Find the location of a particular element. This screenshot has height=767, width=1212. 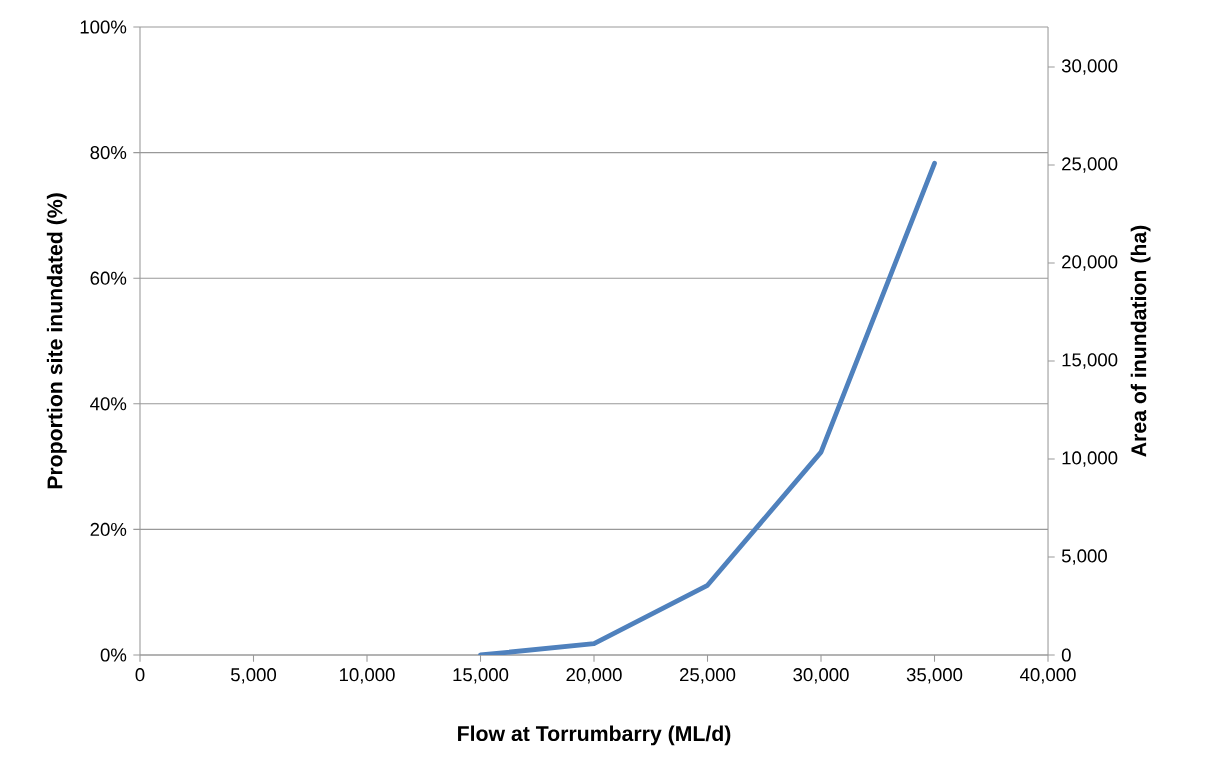

y2-tick-label: 5,000 is located at coordinates (1084, 557).